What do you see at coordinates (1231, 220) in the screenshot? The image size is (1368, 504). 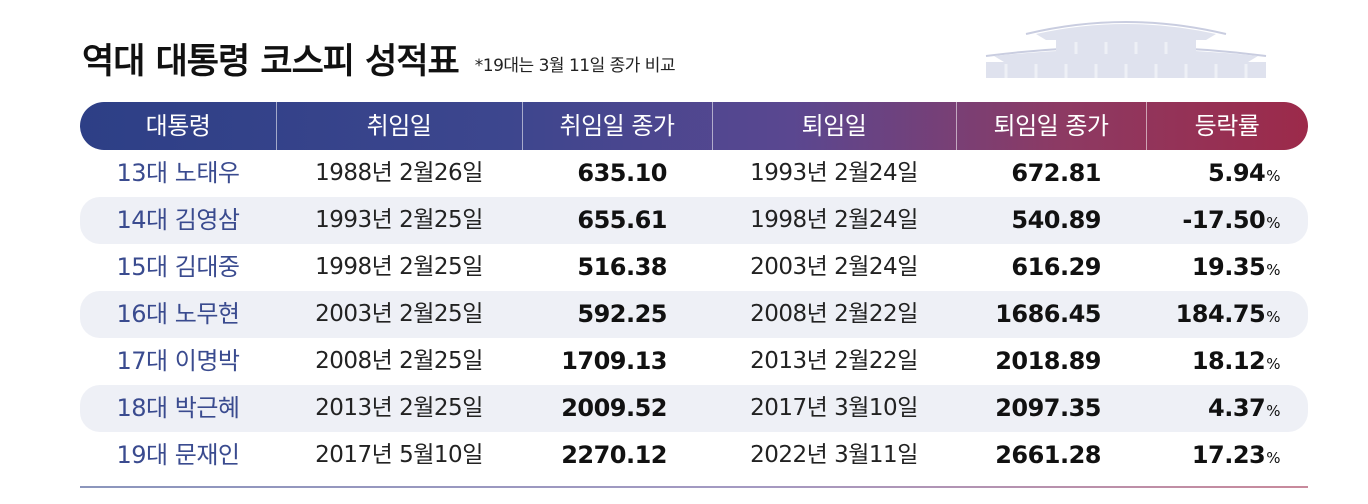 I see `cell-change-rate: -17.50%` at bounding box center [1231, 220].